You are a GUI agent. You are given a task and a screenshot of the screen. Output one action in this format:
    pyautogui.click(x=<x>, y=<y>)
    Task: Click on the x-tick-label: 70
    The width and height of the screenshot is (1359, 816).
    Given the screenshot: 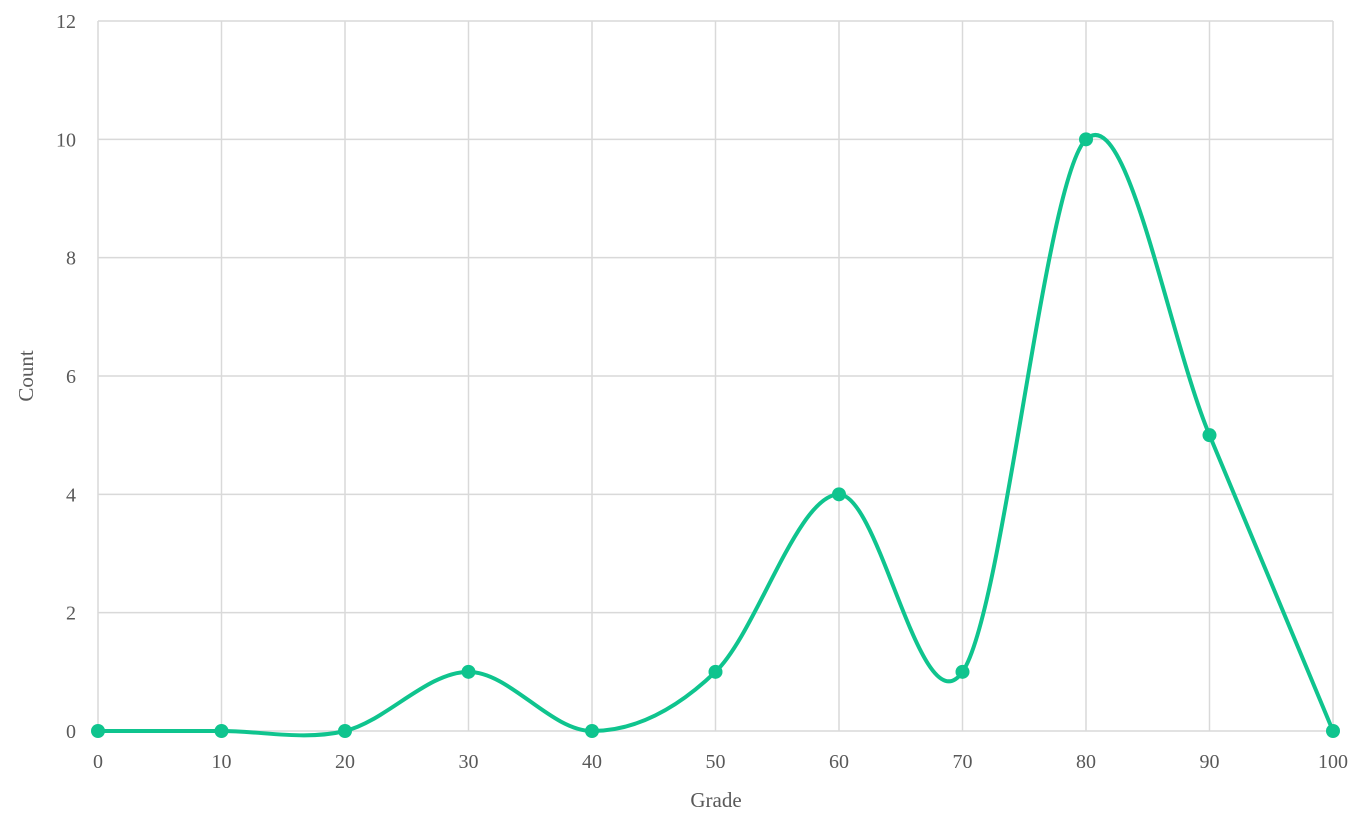 What is the action you would take?
    pyautogui.click(x=963, y=762)
    